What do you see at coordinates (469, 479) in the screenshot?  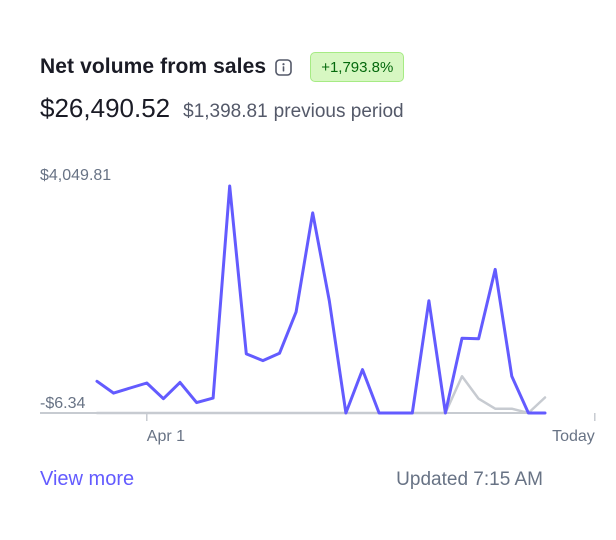 I see `updated-timestamp: Updated 7:15 AM` at bounding box center [469, 479].